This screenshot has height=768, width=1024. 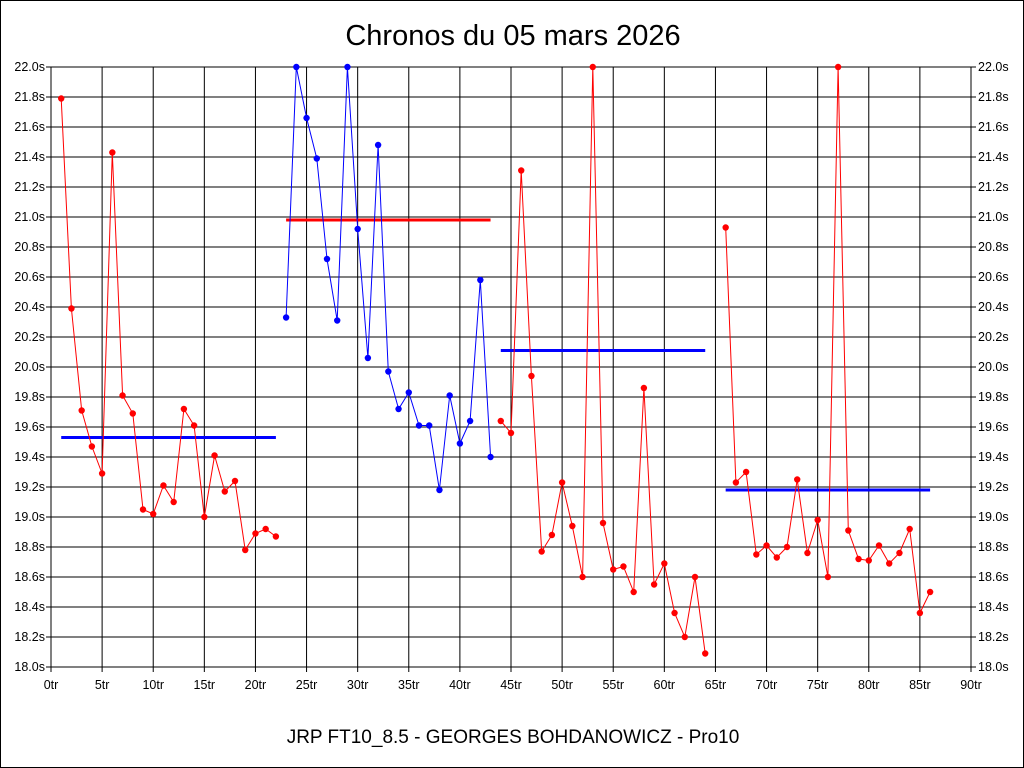 What do you see at coordinates (29, 547) in the screenshot?
I see `y-tick-label-left: 18.8s` at bounding box center [29, 547].